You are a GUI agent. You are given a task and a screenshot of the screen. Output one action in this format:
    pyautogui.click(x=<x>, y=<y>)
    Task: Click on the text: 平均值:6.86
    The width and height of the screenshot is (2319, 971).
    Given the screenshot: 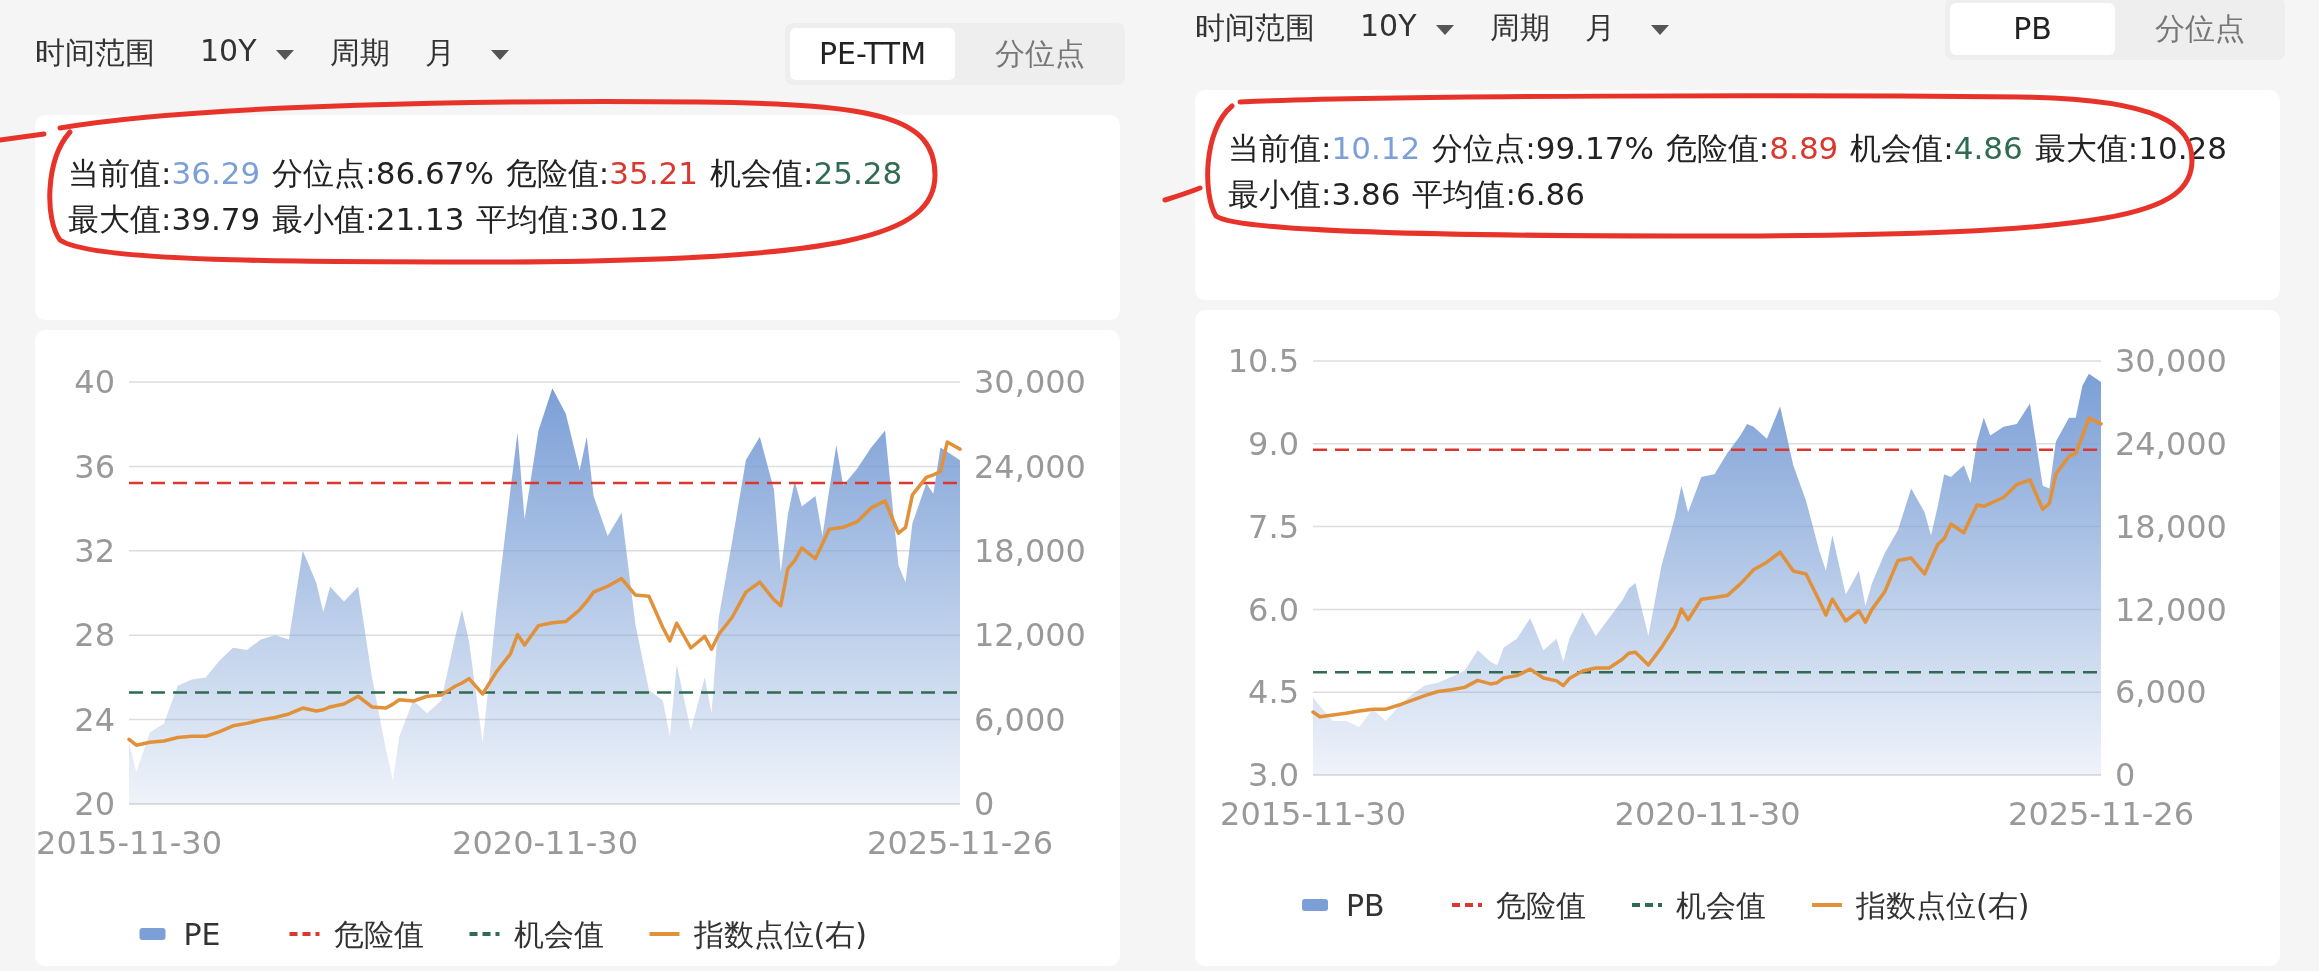 What is the action you would take?
    pyautogui.click(x=1498, y=194)
    